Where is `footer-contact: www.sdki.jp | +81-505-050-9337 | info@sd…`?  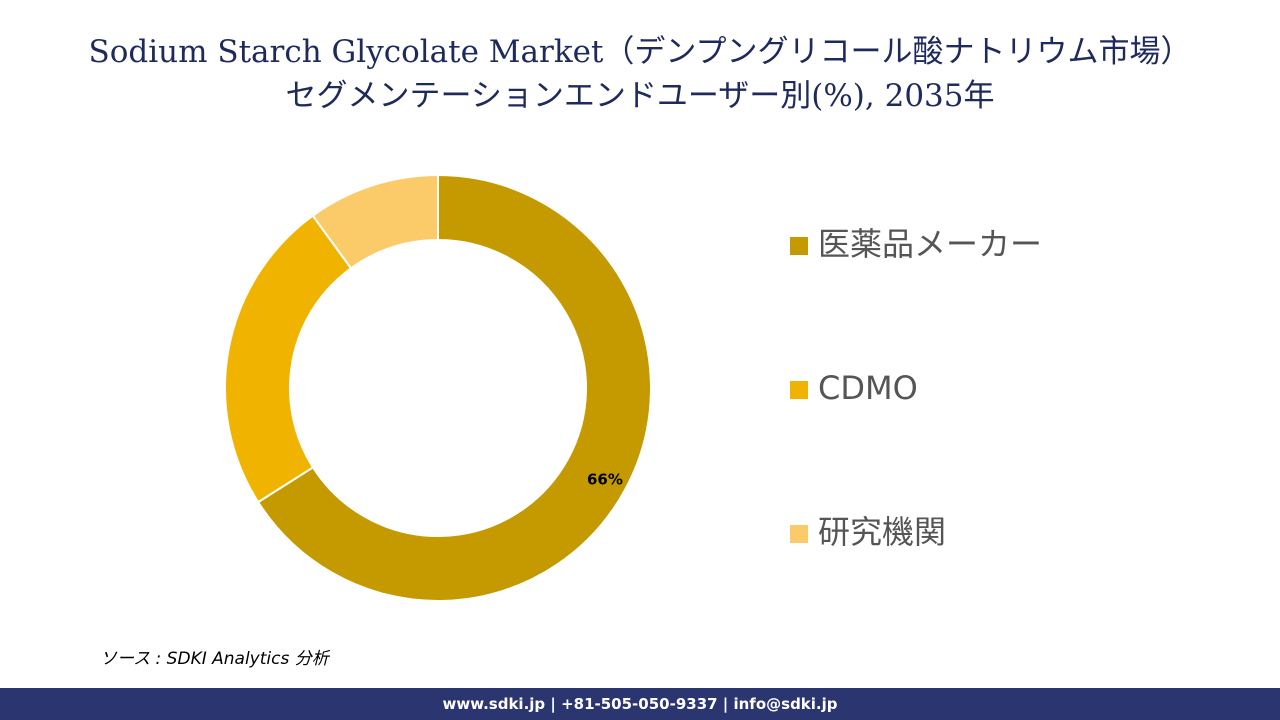
footer-contact: www.sdki.jp | +81-505-050-9337 | info@sd… is located at coordinates (639, 704).